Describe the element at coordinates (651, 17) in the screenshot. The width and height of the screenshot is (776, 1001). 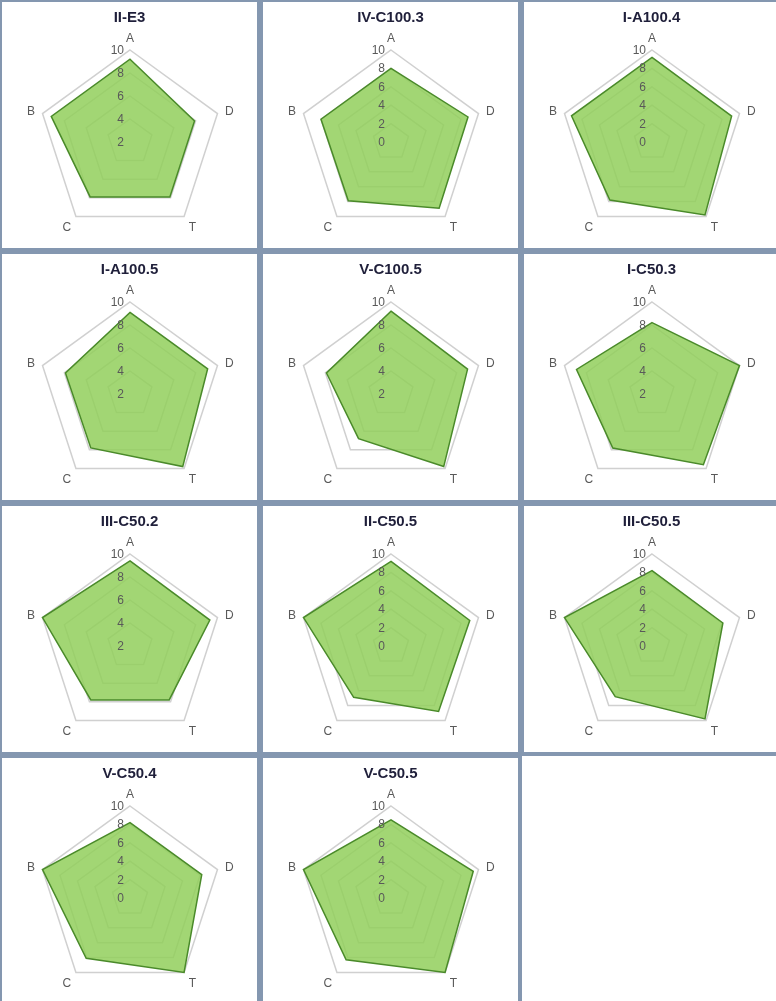
I see `chart-title: I-A100.4` at that location.